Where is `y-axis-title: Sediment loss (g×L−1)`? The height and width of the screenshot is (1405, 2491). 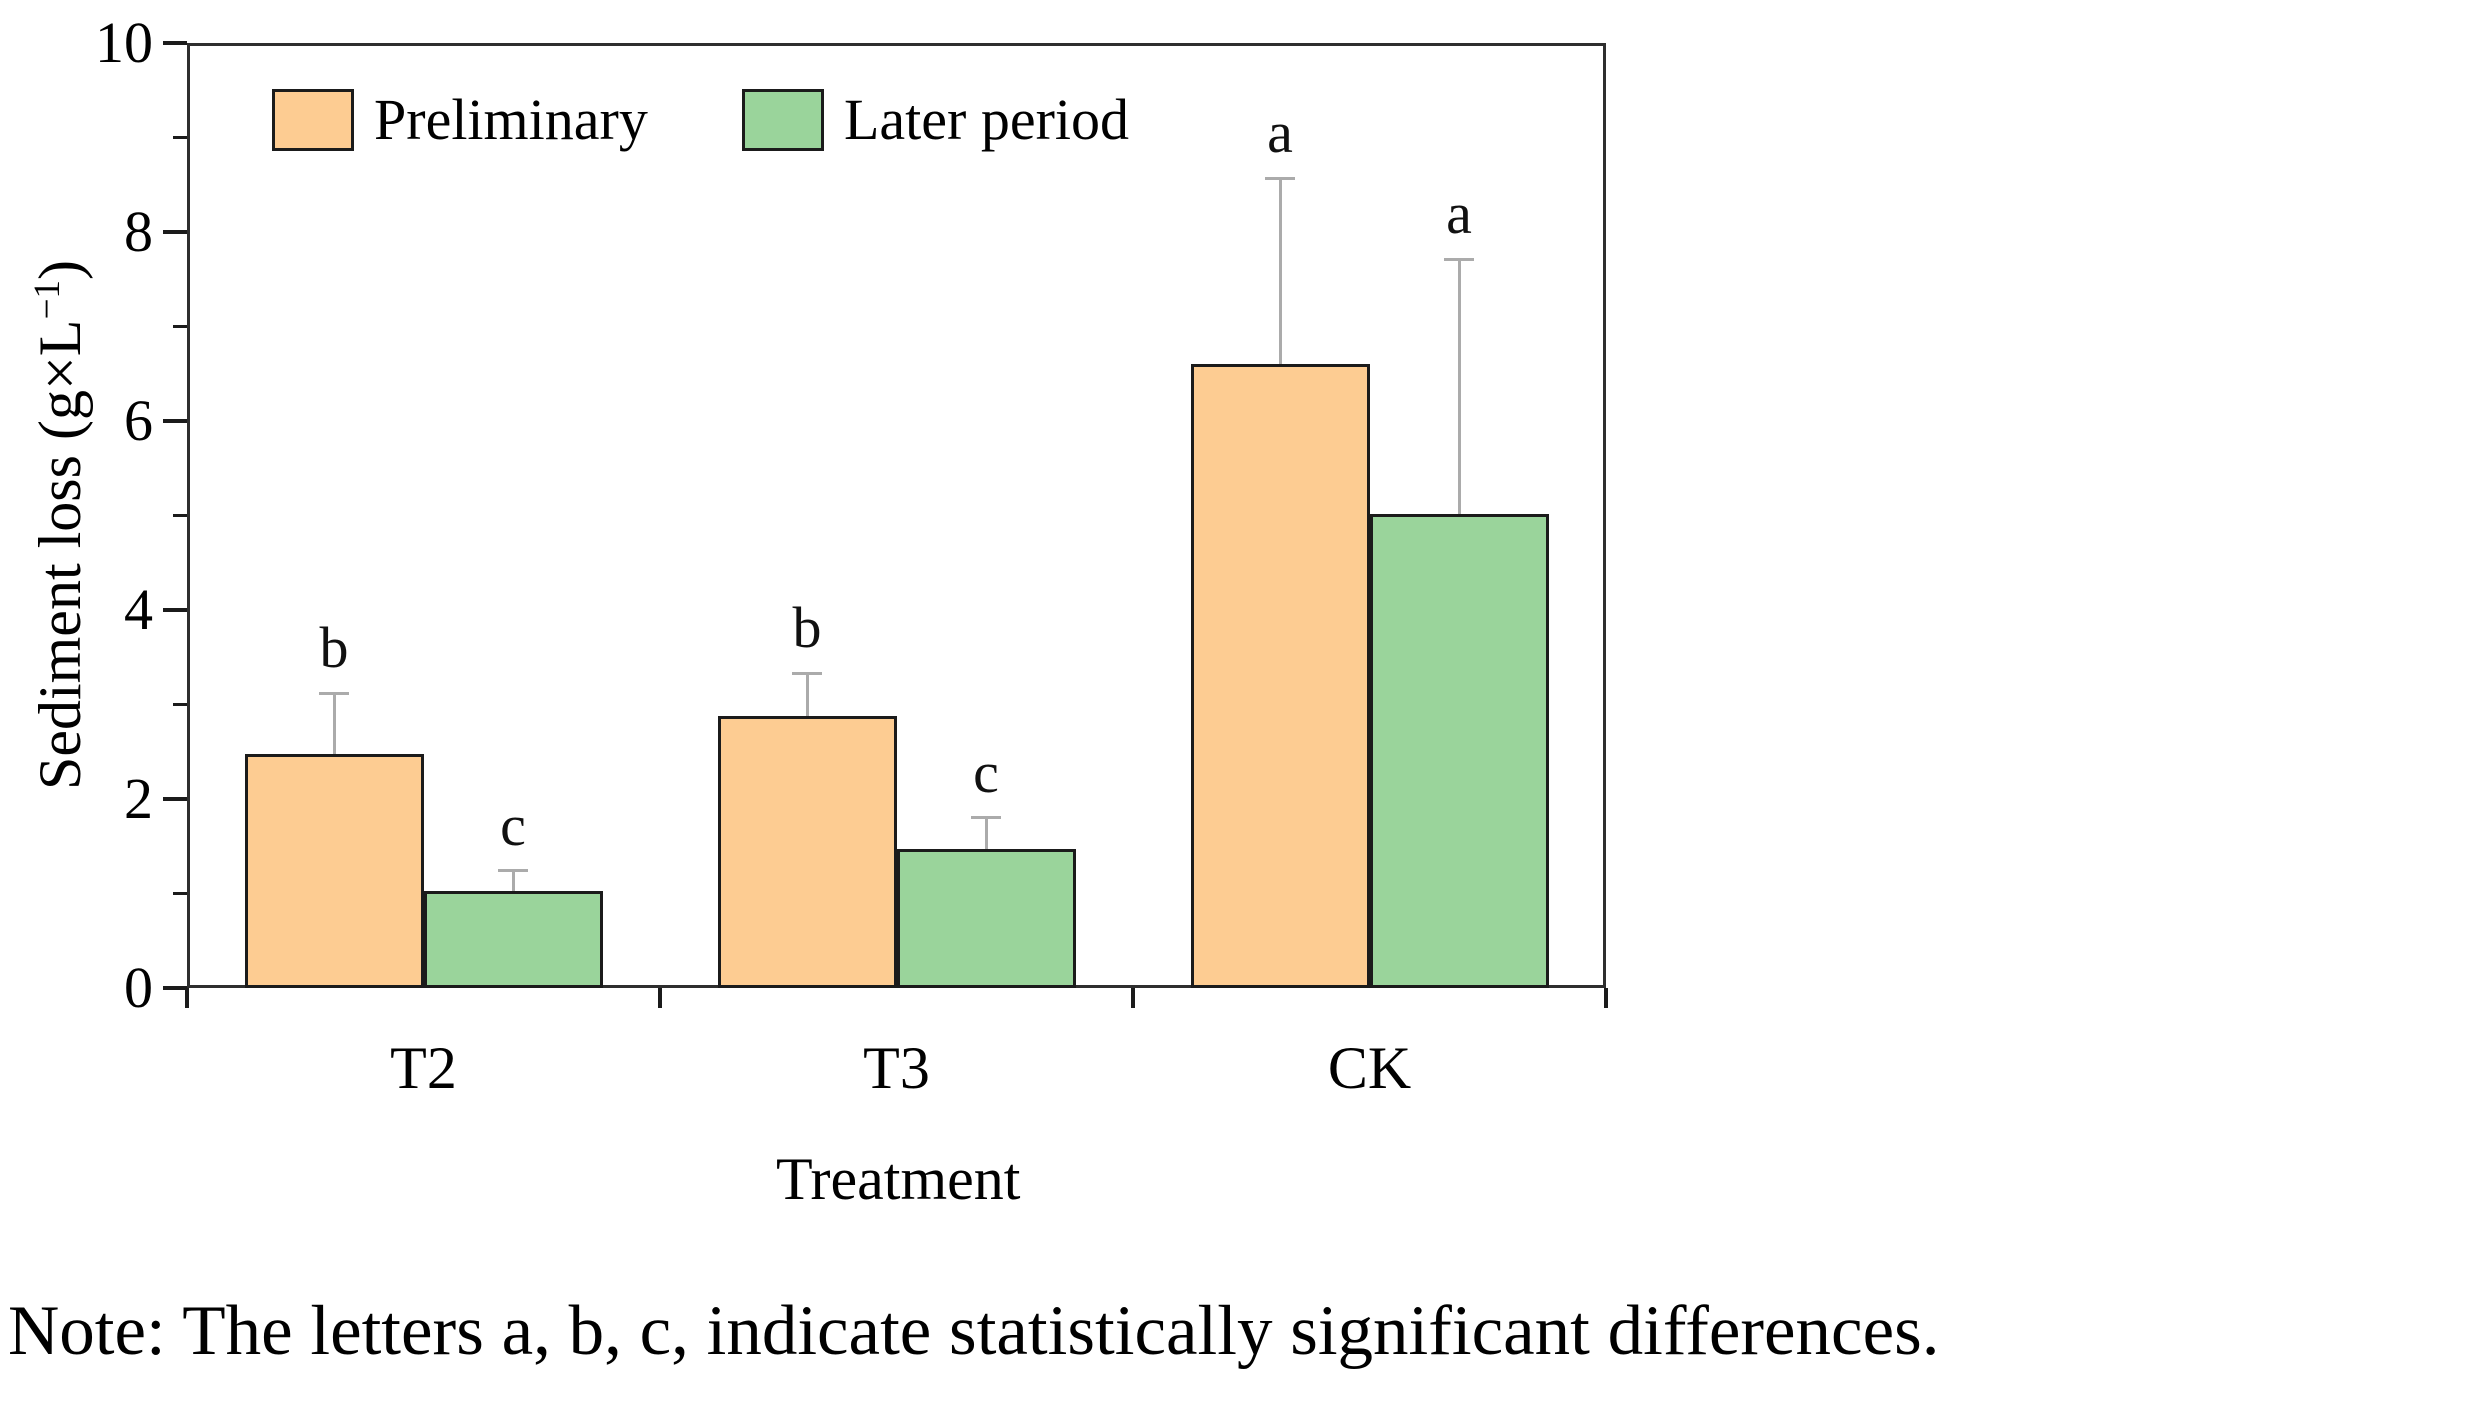
y-axis-title: Sediment loss (g×L−1) is located at coordinates (60, 525).